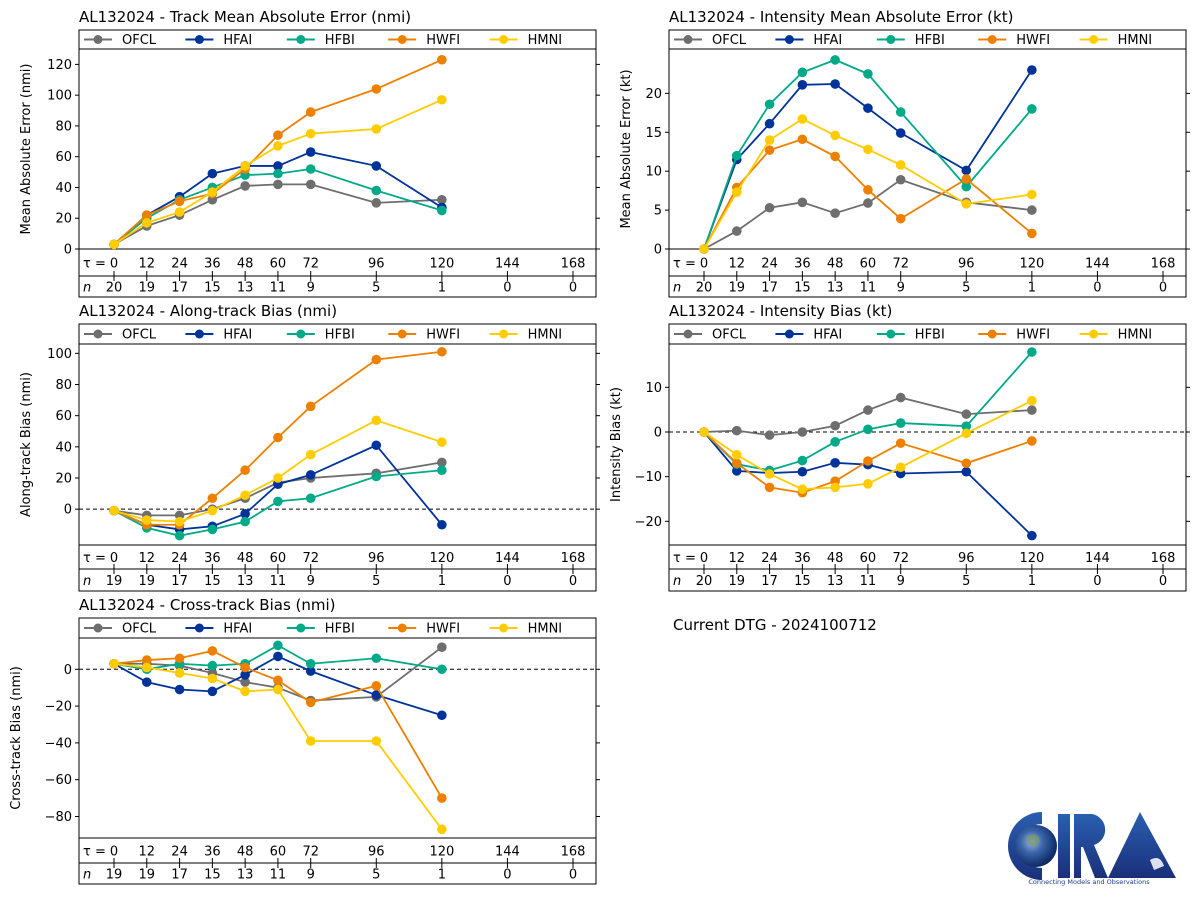 This screenshot has width=1200, height=900. Describe the element at coordinates (966, 426) in the screenshot. I see `data-point-hfbi-tau96` at that location.